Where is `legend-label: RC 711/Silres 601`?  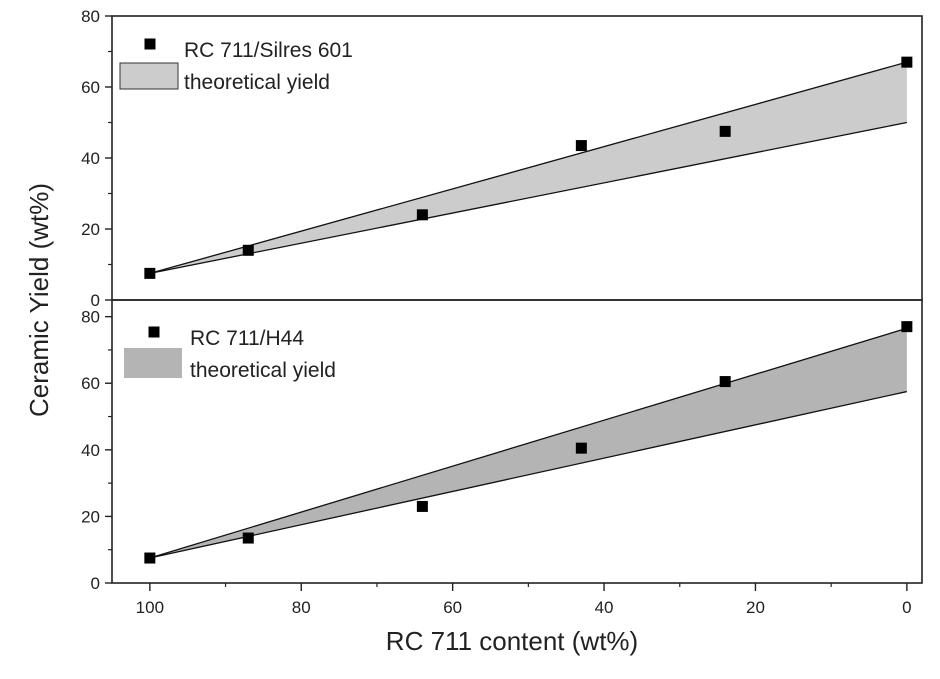
legend-label: RC 711/Silres 601 is located at coordinates (268, 50).